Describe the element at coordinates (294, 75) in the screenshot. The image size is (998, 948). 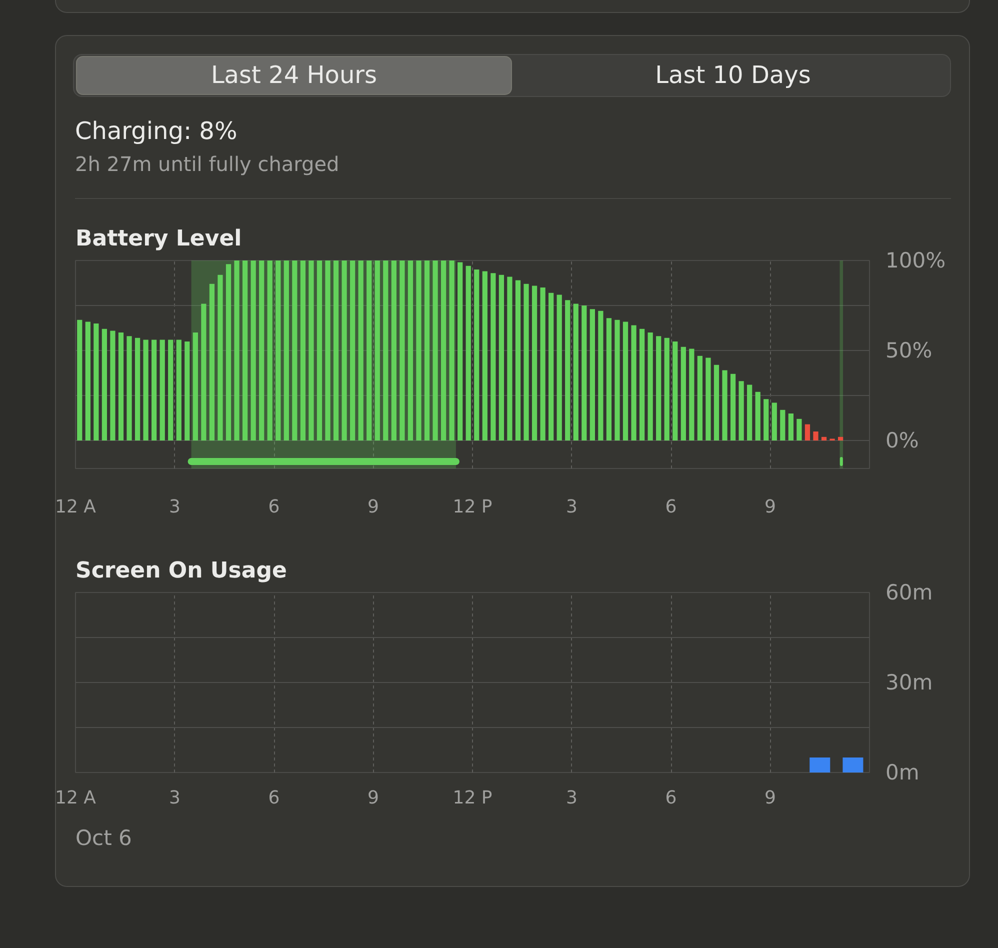
I see `tab-selected: Last 24 Hours` at that location.